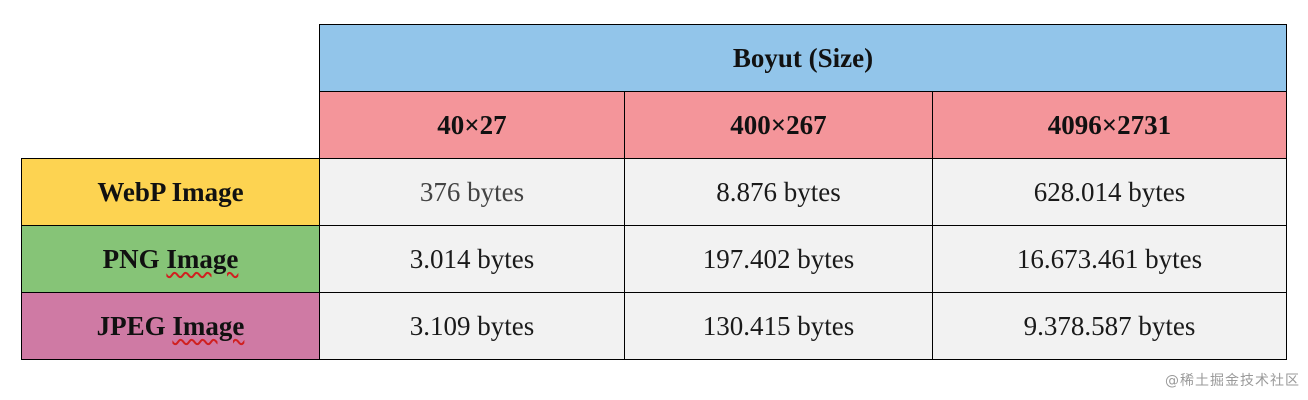 The width and height of the screenshot is (1308, 400). I want to click on format-name: WebP, so click(131, 191).